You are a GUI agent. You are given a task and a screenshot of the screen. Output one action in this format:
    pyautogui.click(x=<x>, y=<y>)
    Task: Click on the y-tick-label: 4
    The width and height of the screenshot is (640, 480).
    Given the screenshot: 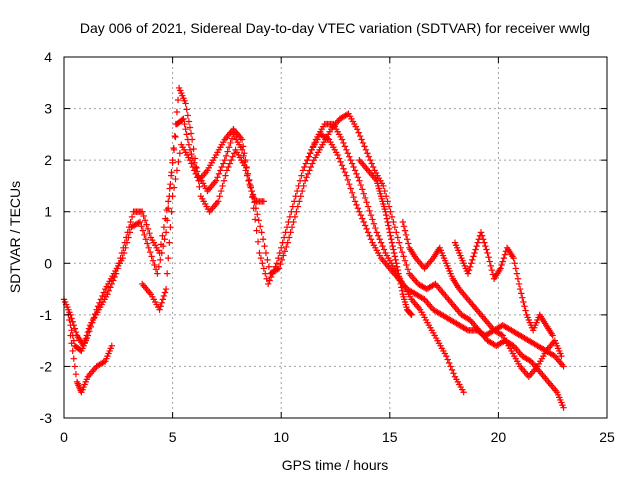 What is the action you would take?
    pyautogui.click(x=48, y=57)
    